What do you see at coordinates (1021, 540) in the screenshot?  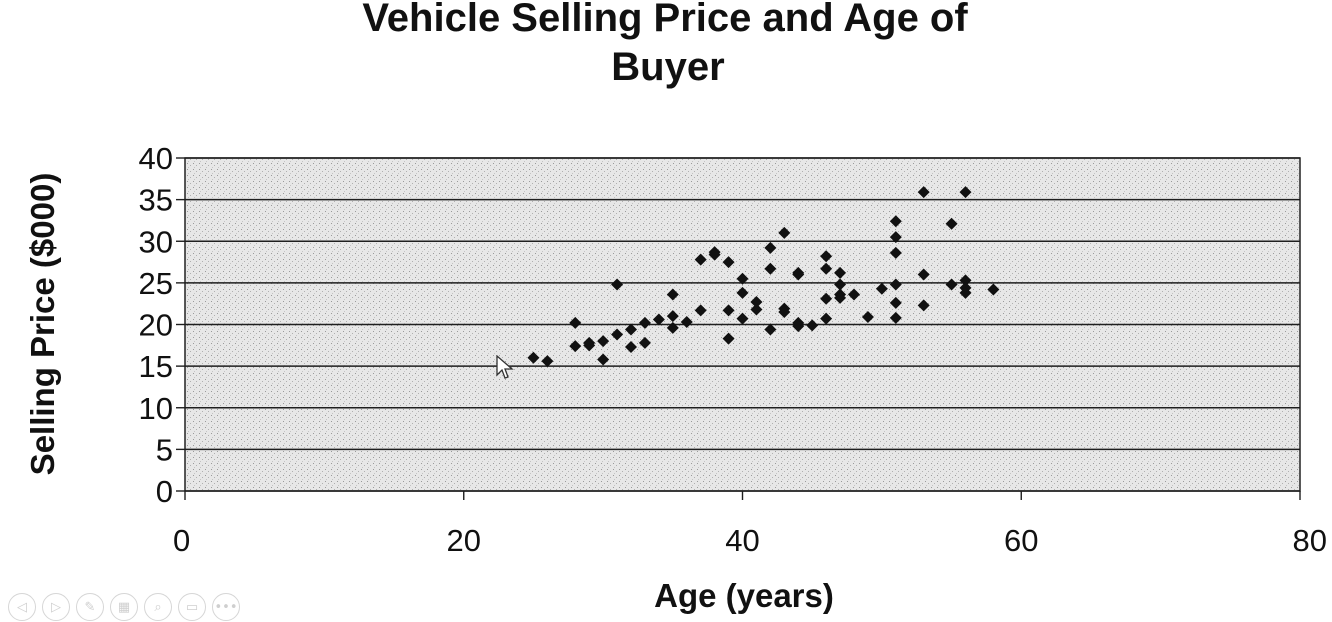 I see `x-tick-label: 60` at bounding box center [1021, 540].